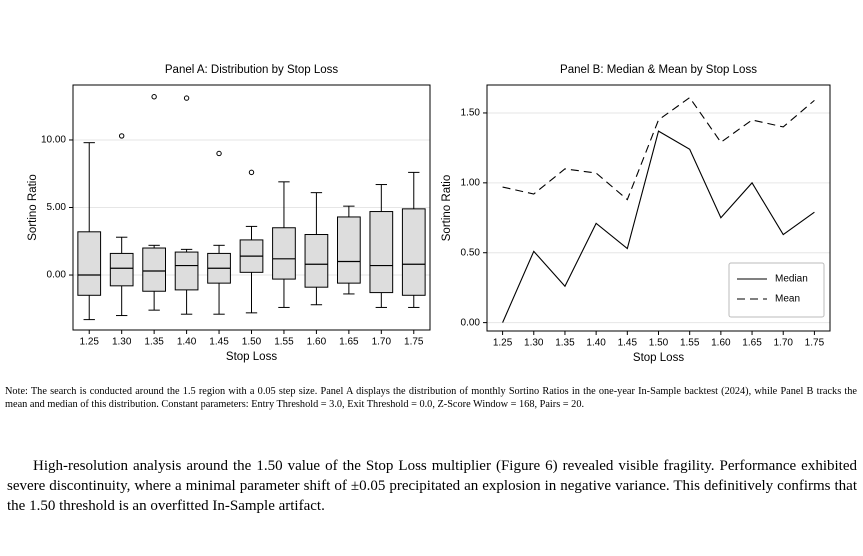 The width and height of the screenshot is (863, 556). I want to click on legend-box, so click(776, 290).